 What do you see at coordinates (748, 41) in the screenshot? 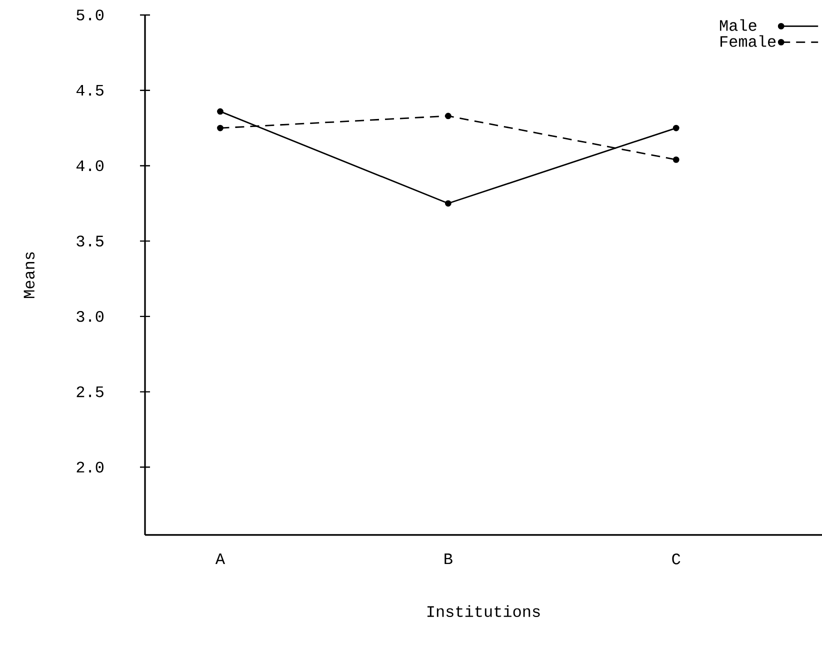
I see `legend-label: Female` at bounding box center [748, 41].